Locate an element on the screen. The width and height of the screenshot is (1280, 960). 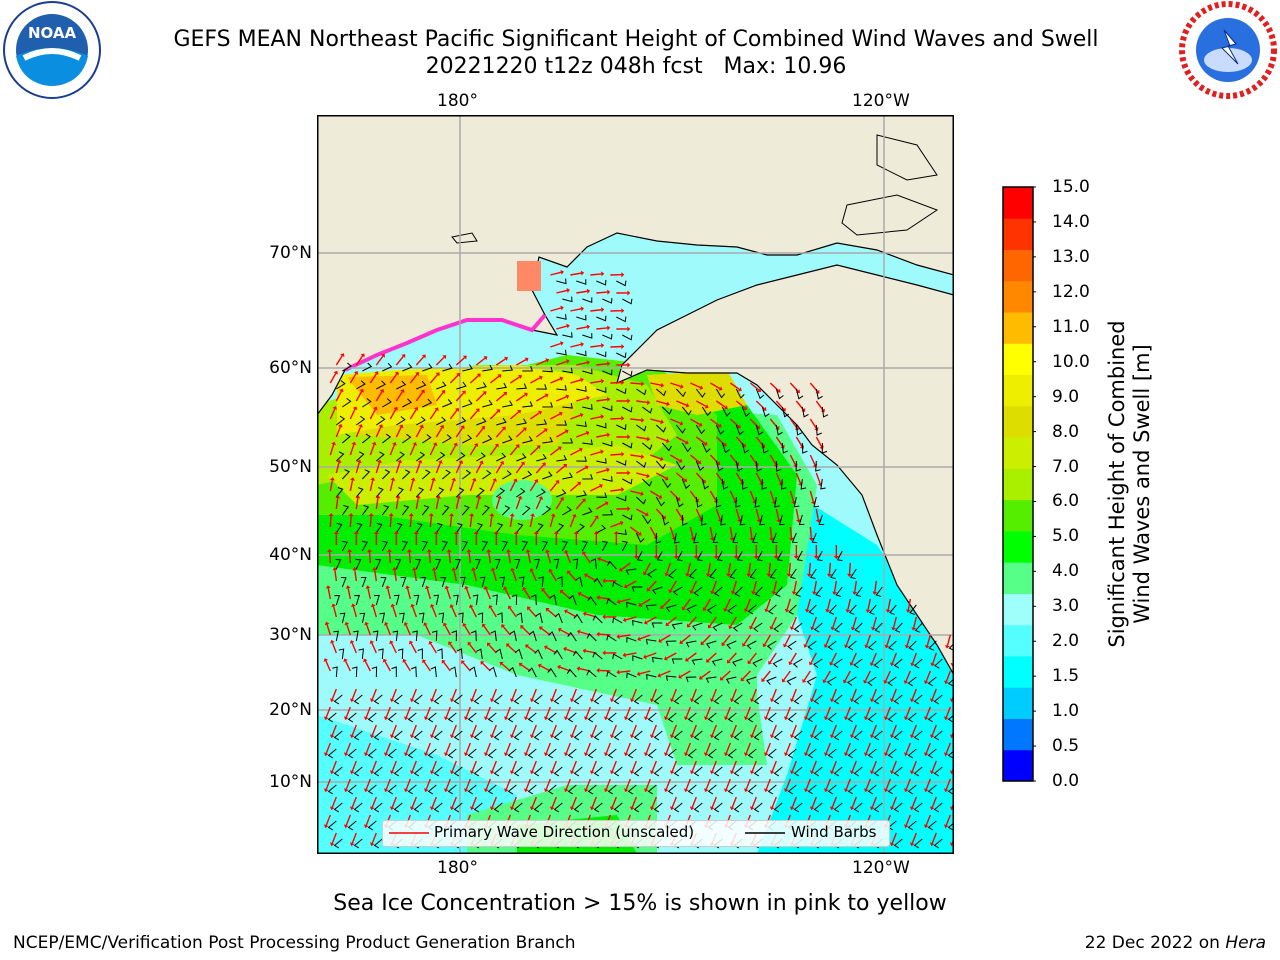
colorbar-tick-label: 14.0 is located at coordinates (1071, 221).